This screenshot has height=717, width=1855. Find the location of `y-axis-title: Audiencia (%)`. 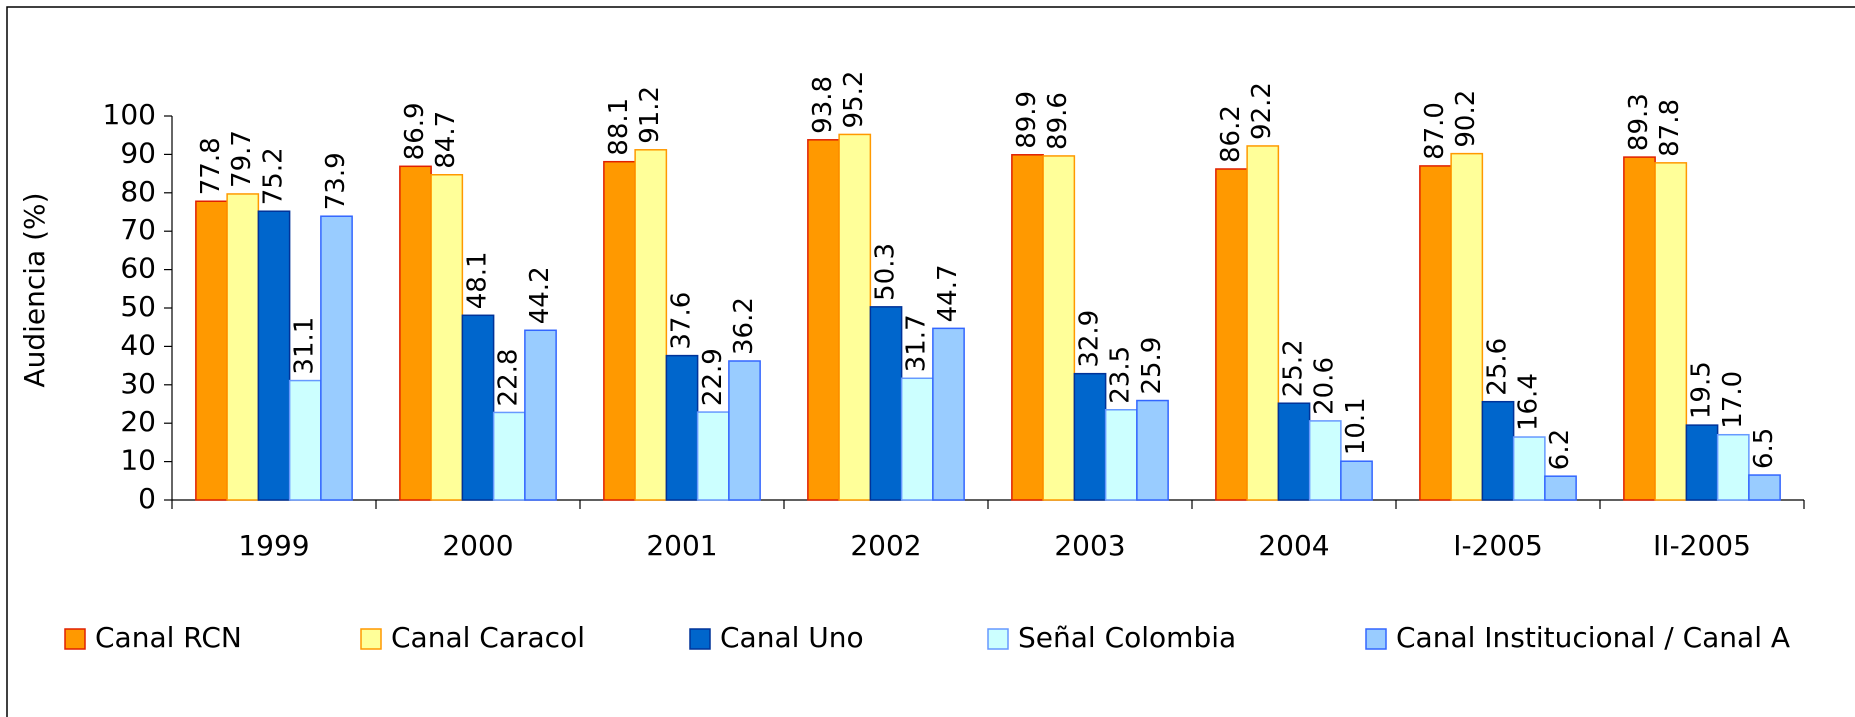

y-axis-title: Audiencia (%) is located at coordinates (34, 289).